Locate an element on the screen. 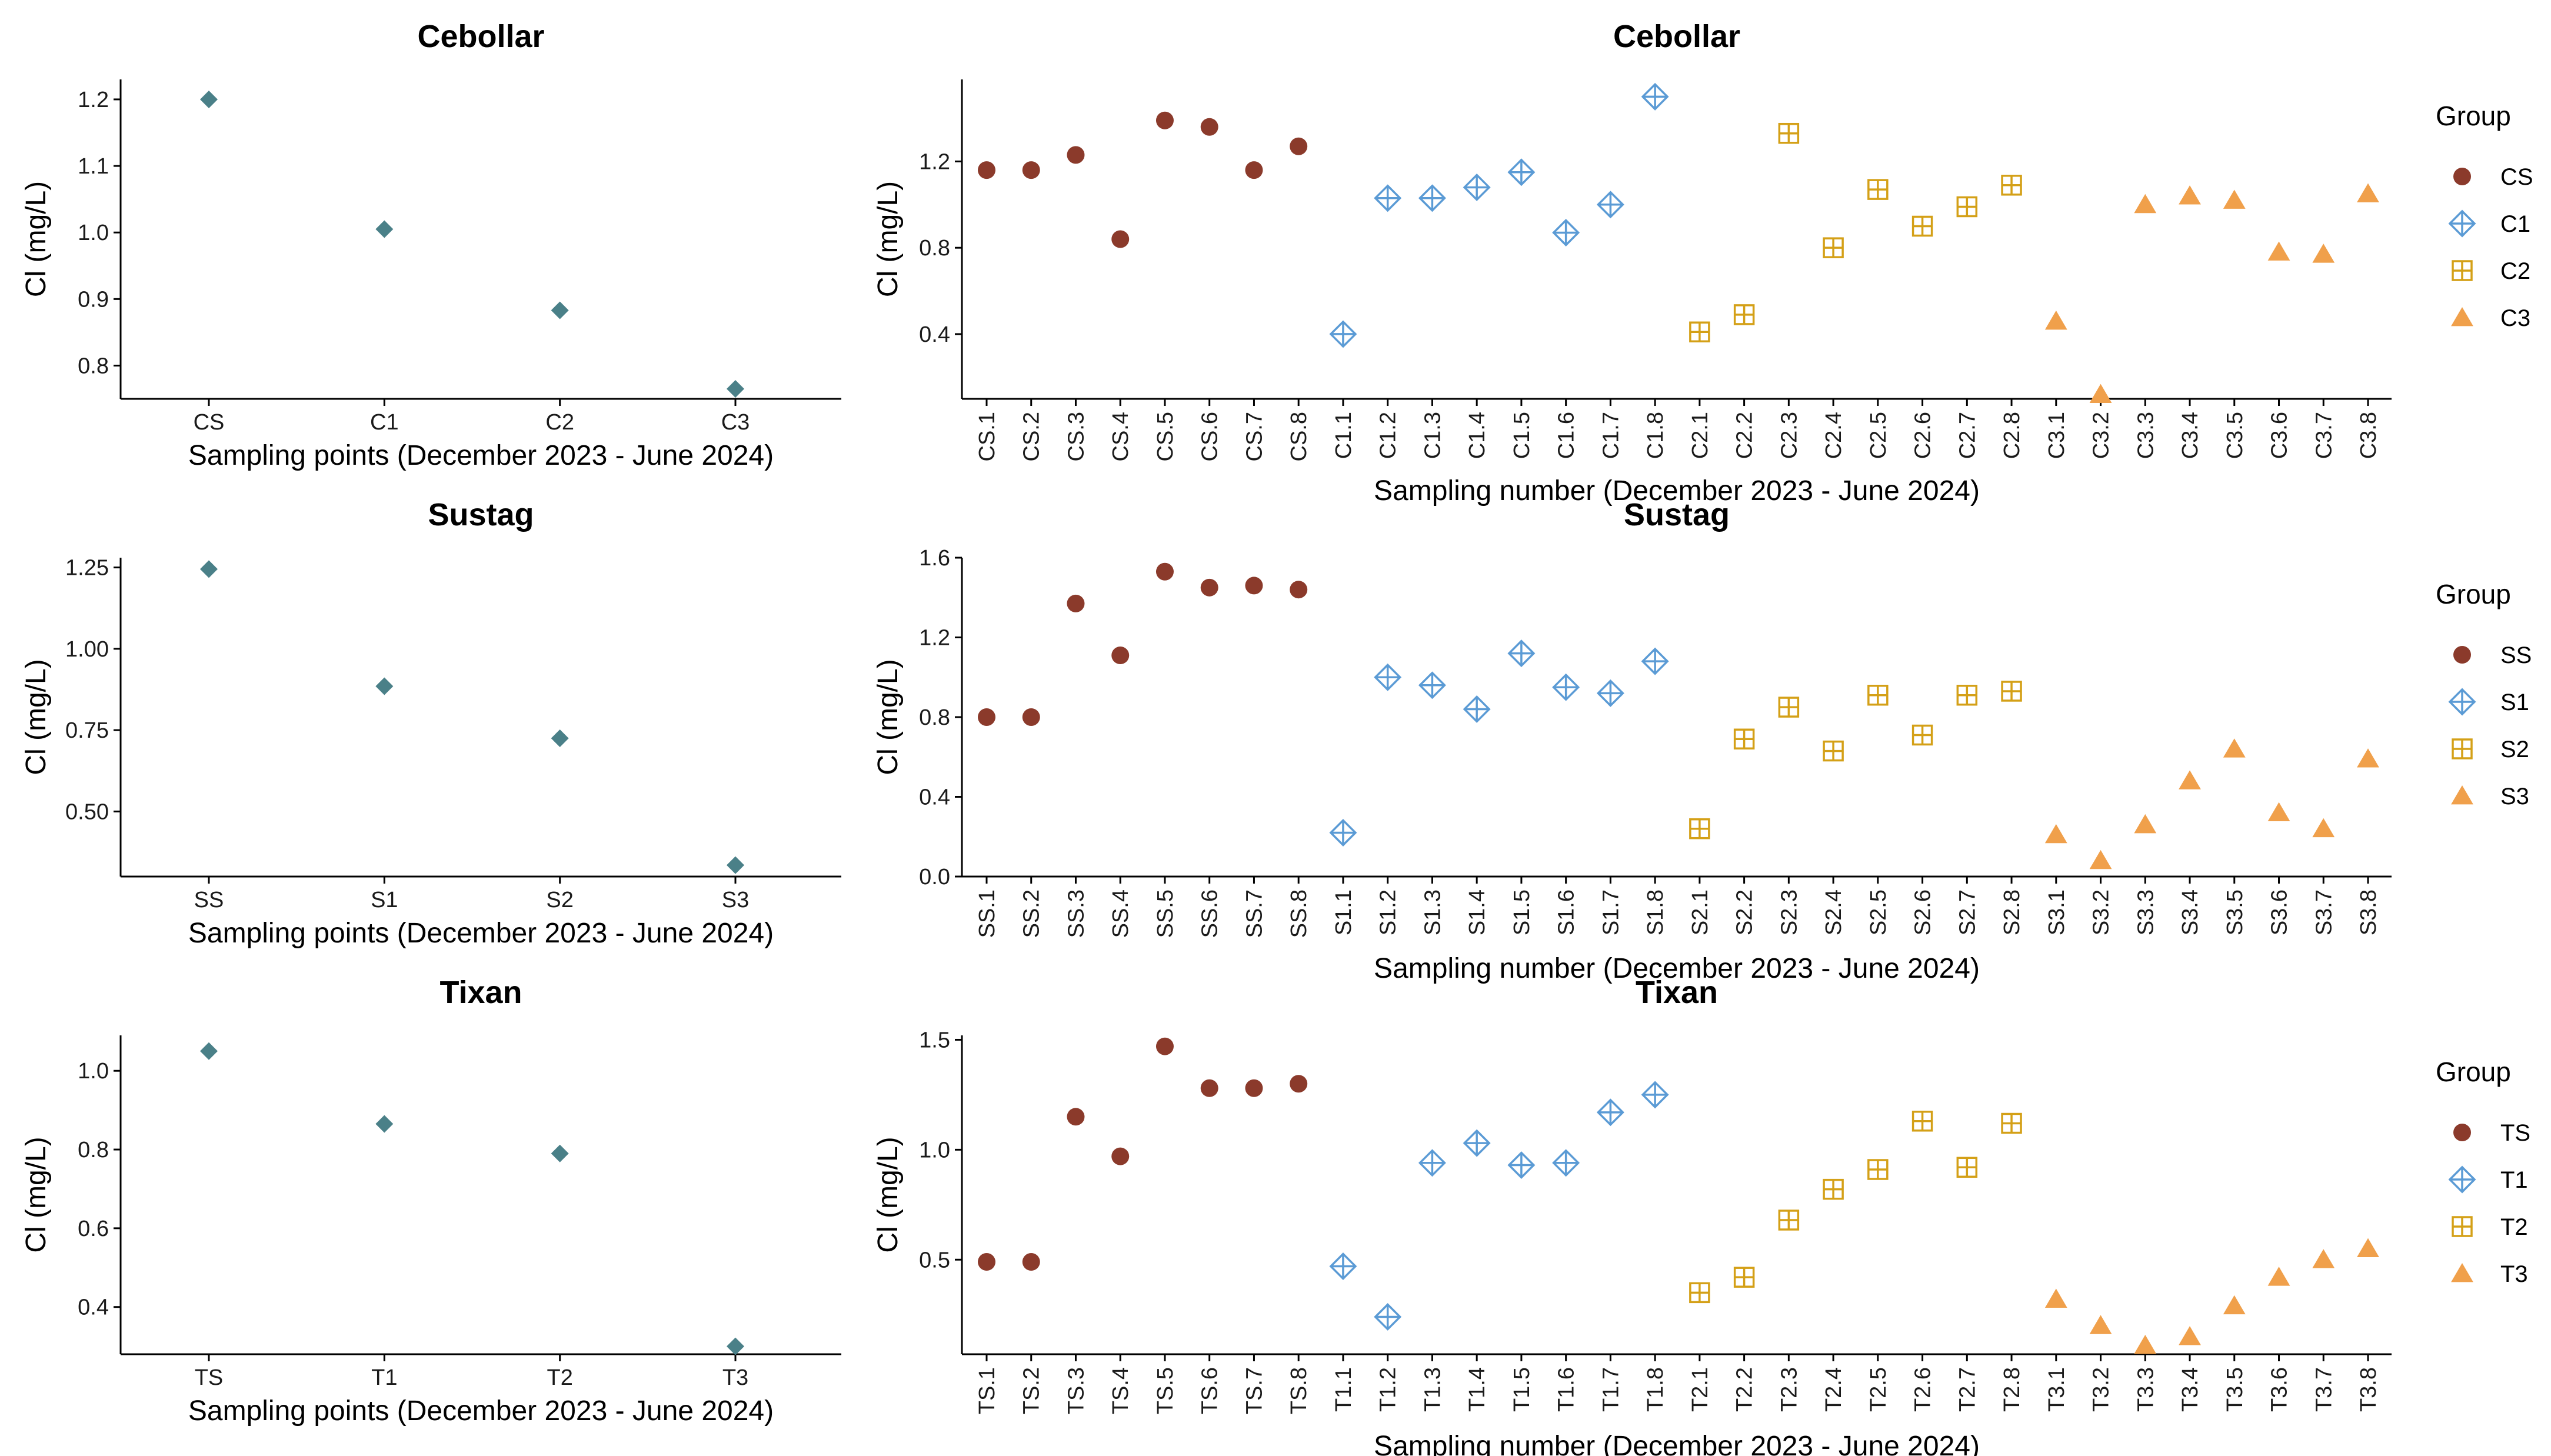 This screenshot has width=2551, height=1456. data-point-S2-7-cross is located at coordinates (1967, 695).